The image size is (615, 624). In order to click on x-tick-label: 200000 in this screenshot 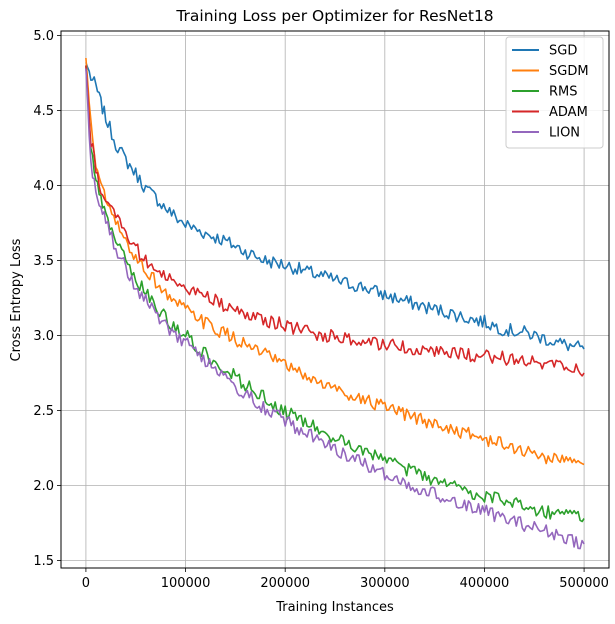, I will do `click(285, 583)`.